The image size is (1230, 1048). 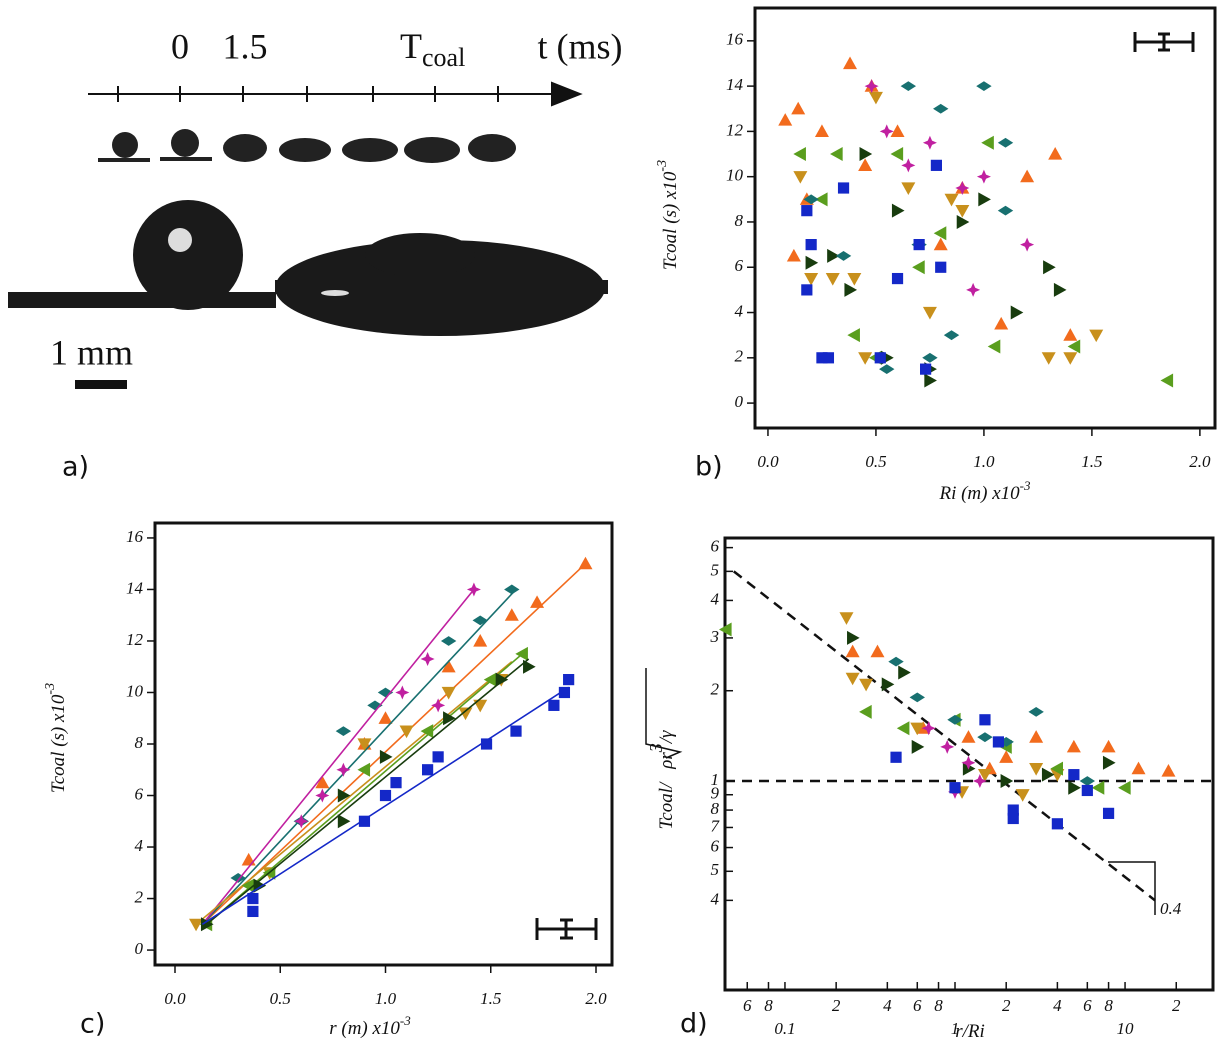 I want to click on x-tick-label: 10, so click(x=1126, y=1028).